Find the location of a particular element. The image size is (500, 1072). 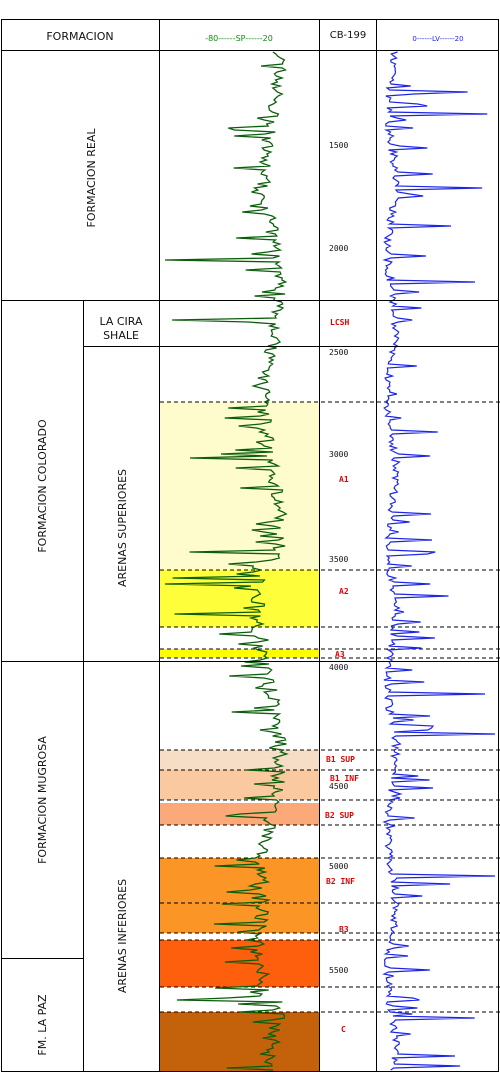

member-lacira-line2: SHALE is located at coordinates (121, 335).